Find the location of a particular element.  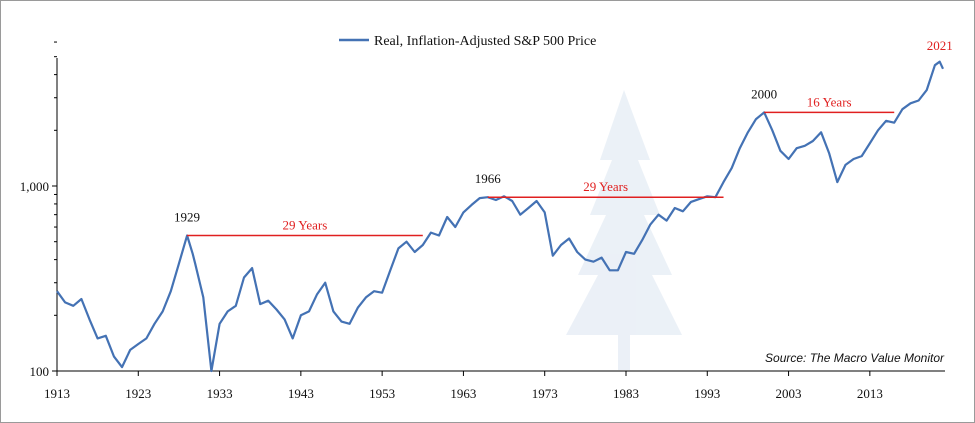

x-tick-label: 1923 is located at coordinates (138, 393).